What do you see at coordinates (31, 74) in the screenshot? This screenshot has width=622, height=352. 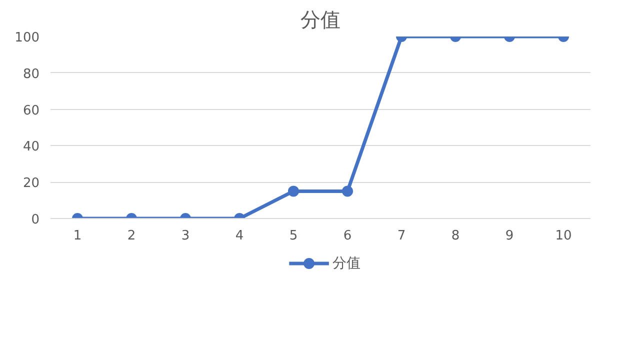 I see `y-tick-label: 80` at bounding box center [31, 74].